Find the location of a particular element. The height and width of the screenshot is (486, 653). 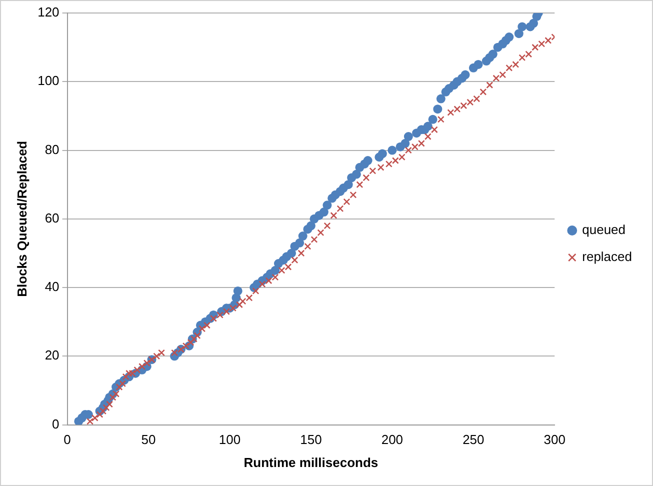

x-tick-label: 200 is located at coordinates (392, 440).